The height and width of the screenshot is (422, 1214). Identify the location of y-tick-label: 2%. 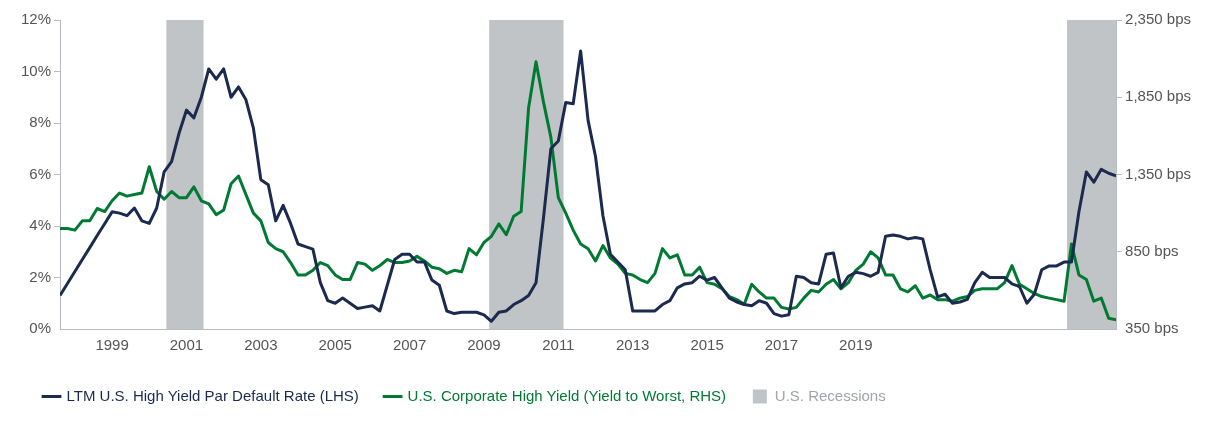
(40, 276).